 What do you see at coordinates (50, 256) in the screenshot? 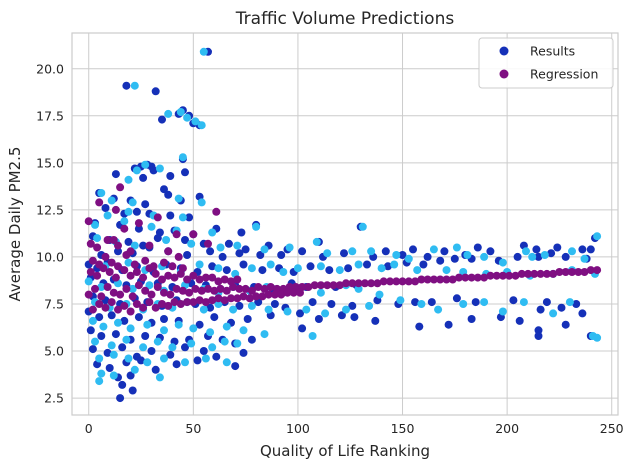
I see `y-tick-label: 10.0` at bounding box center [50, 256].